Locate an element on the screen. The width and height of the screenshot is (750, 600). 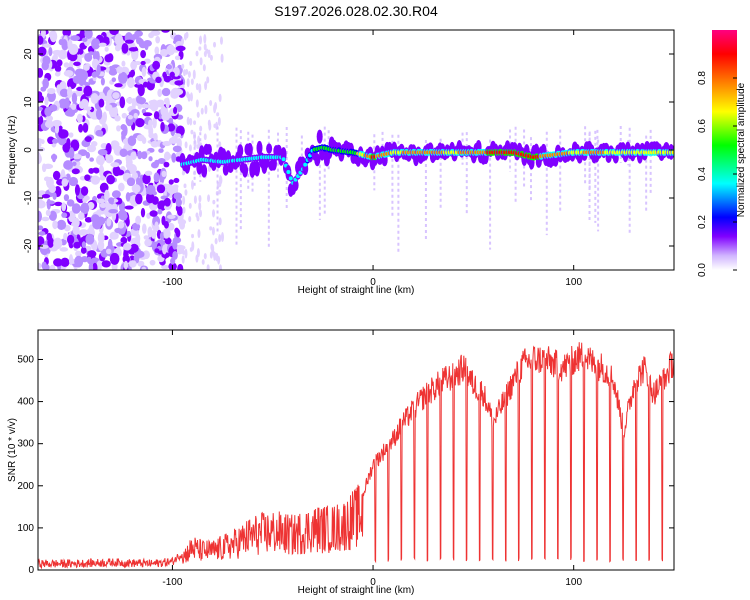
colorbar-tick-label: 0.8 is located at coordinates (702, 78).